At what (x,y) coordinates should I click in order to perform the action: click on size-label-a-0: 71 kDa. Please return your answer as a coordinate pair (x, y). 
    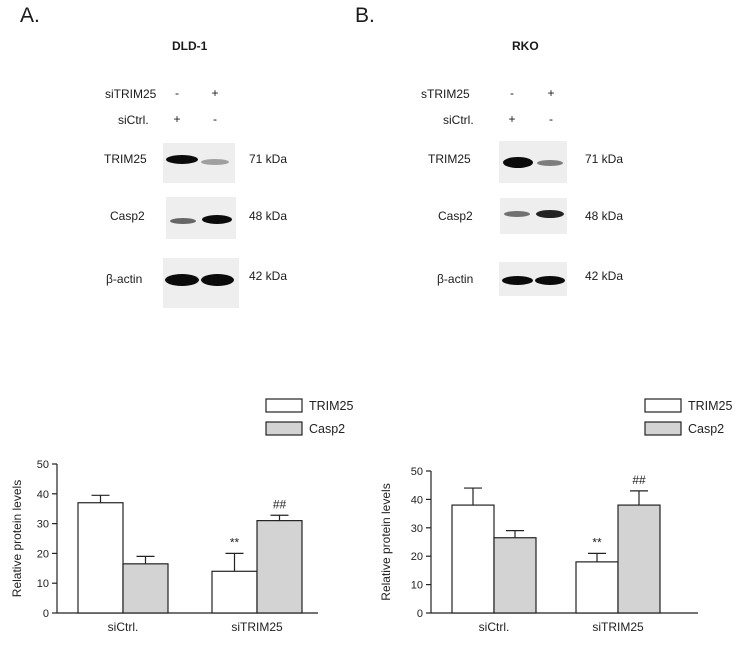
    Looking at the image, I should click on (268, 159).